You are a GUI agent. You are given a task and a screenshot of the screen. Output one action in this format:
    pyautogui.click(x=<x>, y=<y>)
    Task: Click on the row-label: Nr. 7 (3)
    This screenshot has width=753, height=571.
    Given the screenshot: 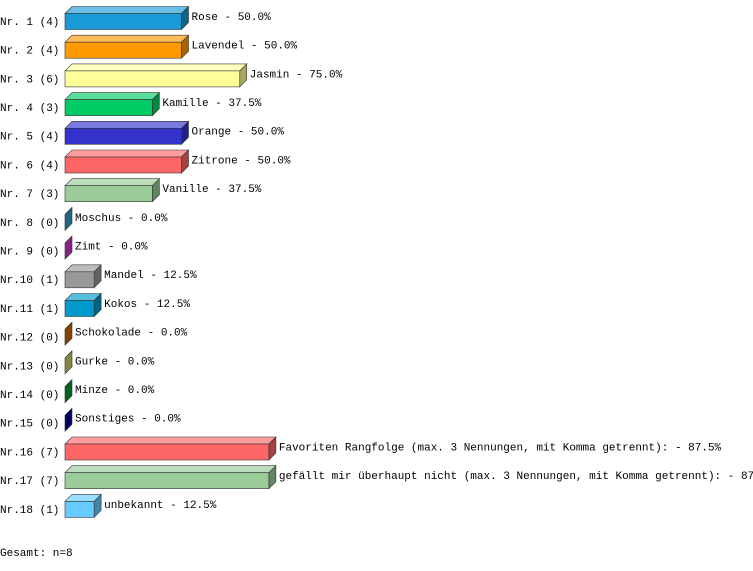 What is the action you would take?
    pyautogui.click(x=29, y=195)
    